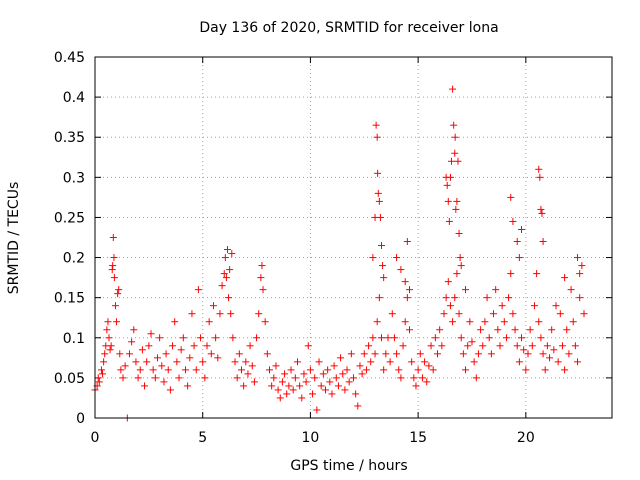 This screenshot has width=640, height=480. Describe the element at coordinates (74, 98) in the screenshot. I see `y-tick-label: 0.4` at that location.